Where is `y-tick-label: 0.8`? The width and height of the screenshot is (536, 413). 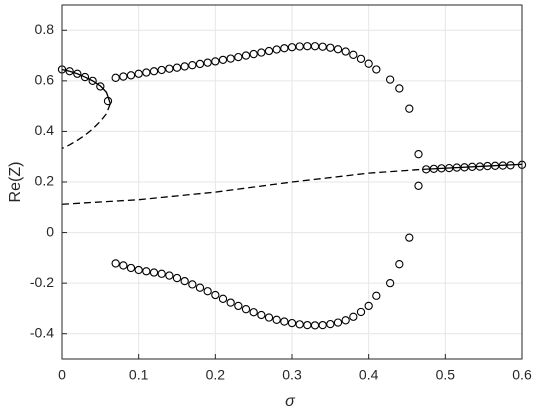 y-tick-label: 0.8 is located at coordinates (45, 29).